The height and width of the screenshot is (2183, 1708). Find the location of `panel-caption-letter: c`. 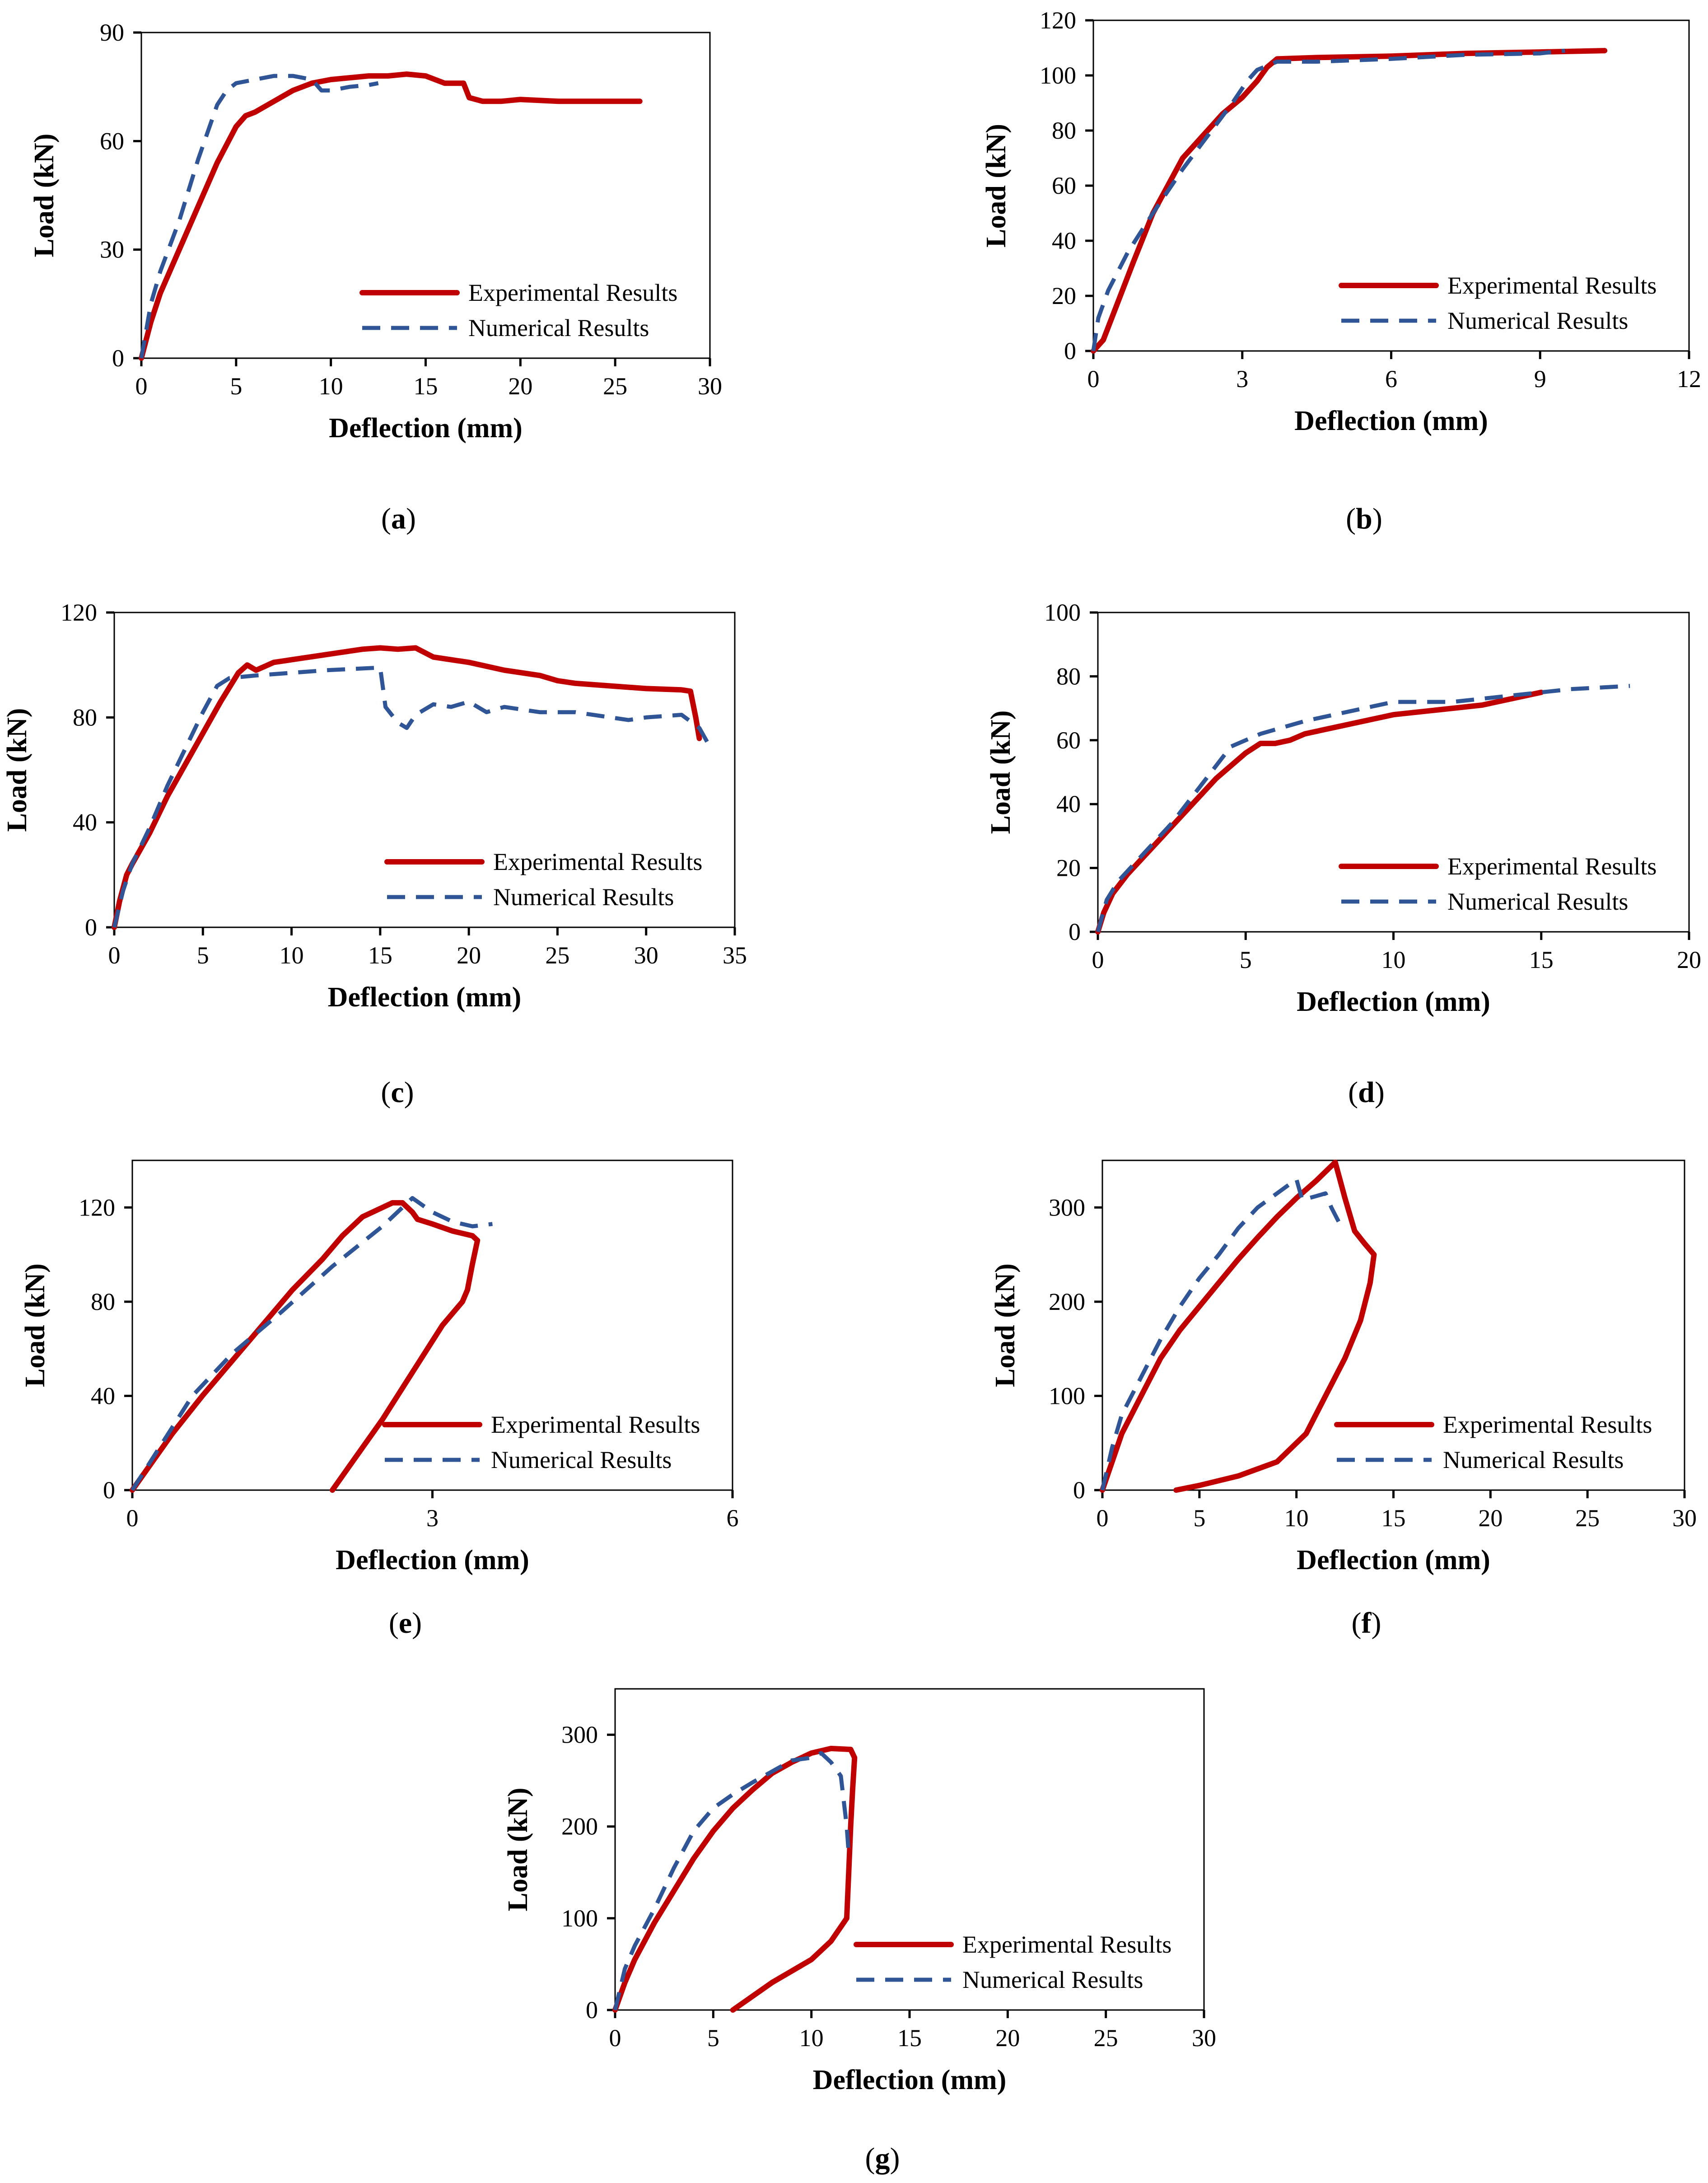

panel-caption-letter: c is located at coordinates (397, 1092).